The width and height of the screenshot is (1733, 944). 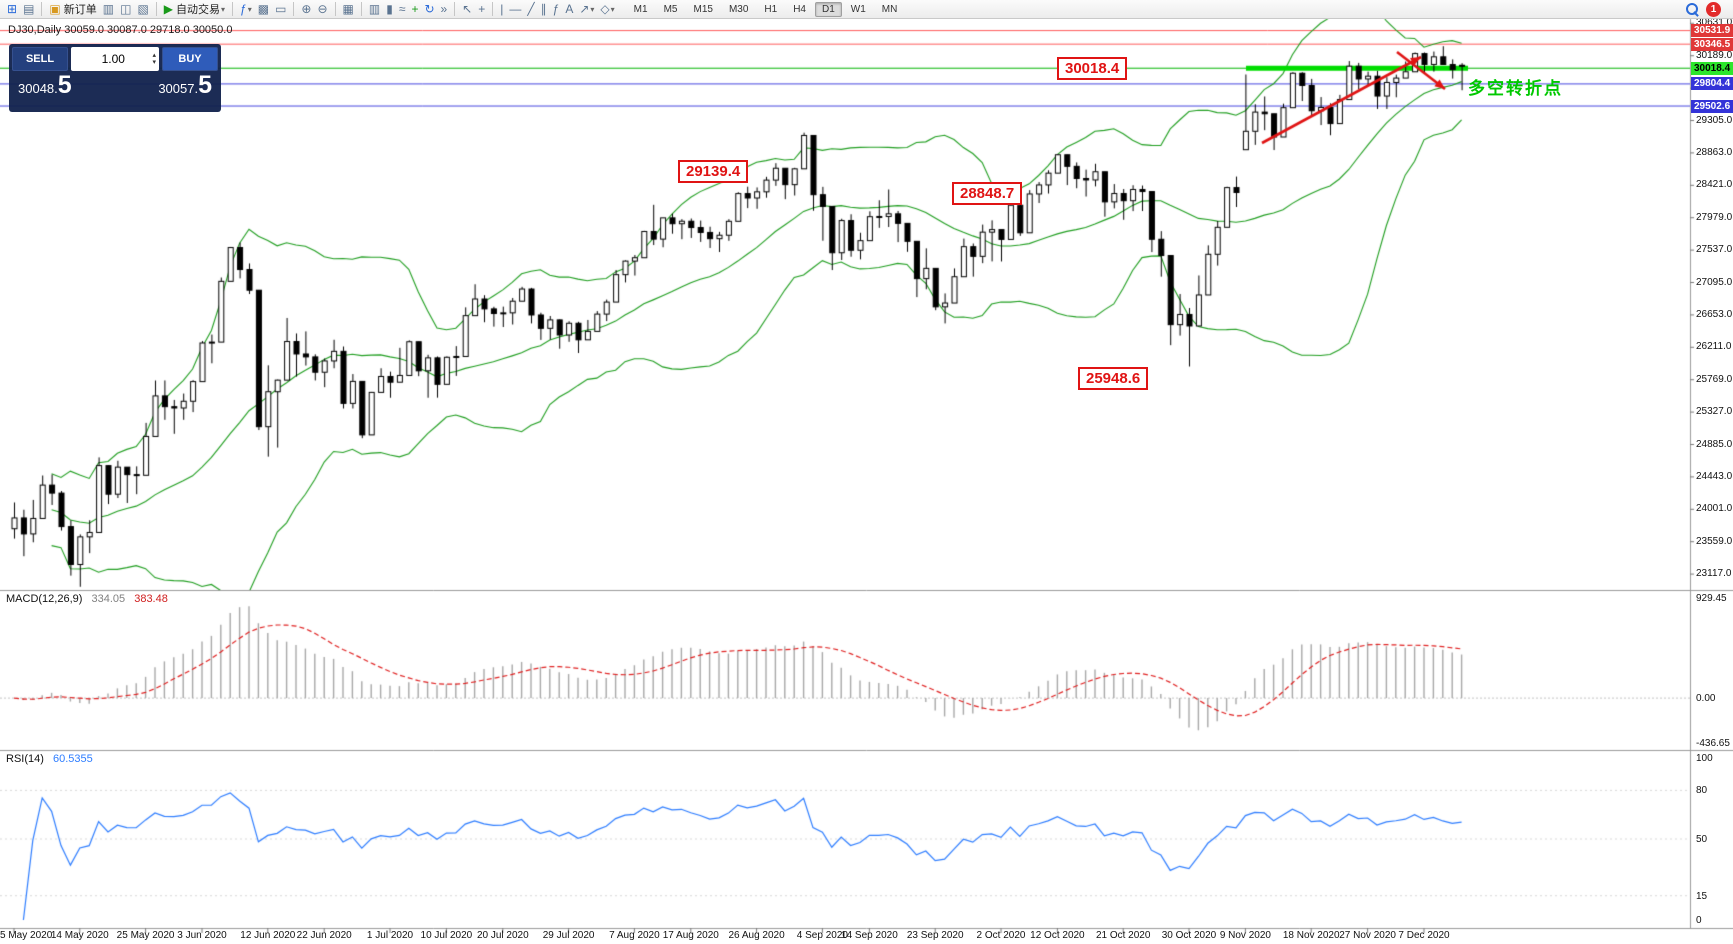 What do you see at coordinates (142, 9) in the screenshot?
I see `navigator-icon: ▧` at bounding box center [142, 9].